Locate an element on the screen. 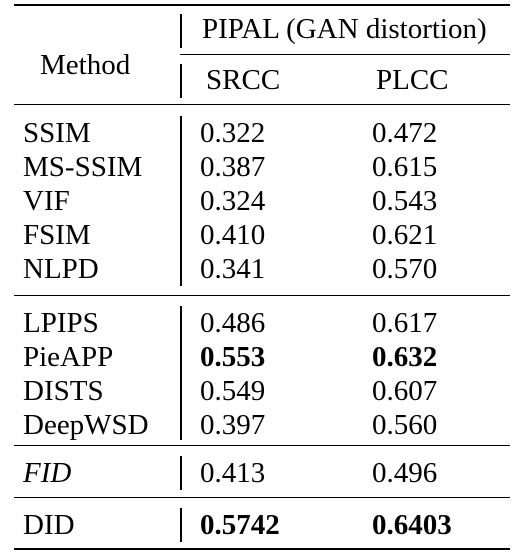 The height and width of the screenshot is (554, 524). srcc-cell: 0.413 is located at coordinates (233, 473).